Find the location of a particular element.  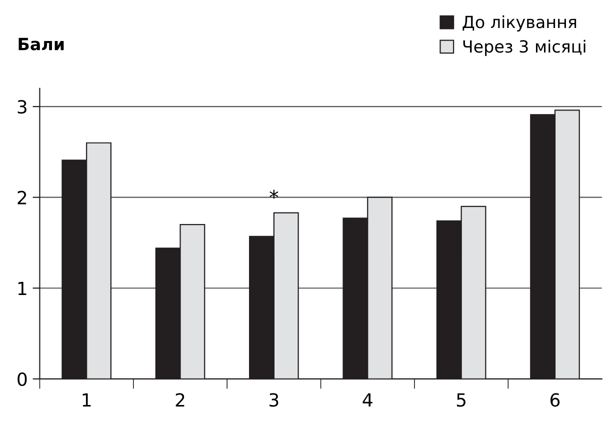

annotation: * is located at coordinates (274, 194).